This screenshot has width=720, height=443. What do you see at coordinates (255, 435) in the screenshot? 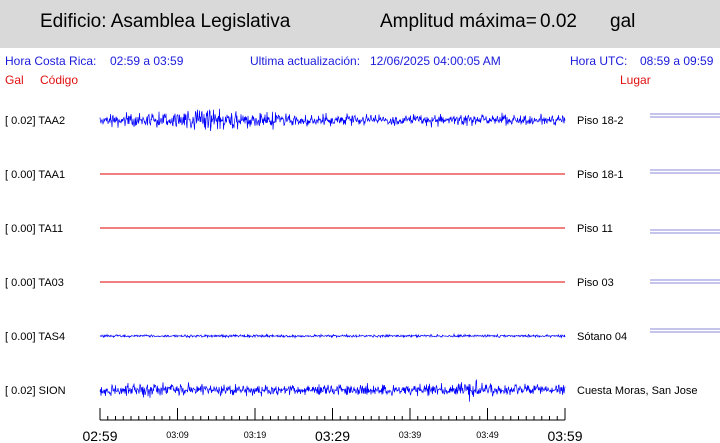
I see `time-tick-label: 03:19` at bounding box center [255, 435].